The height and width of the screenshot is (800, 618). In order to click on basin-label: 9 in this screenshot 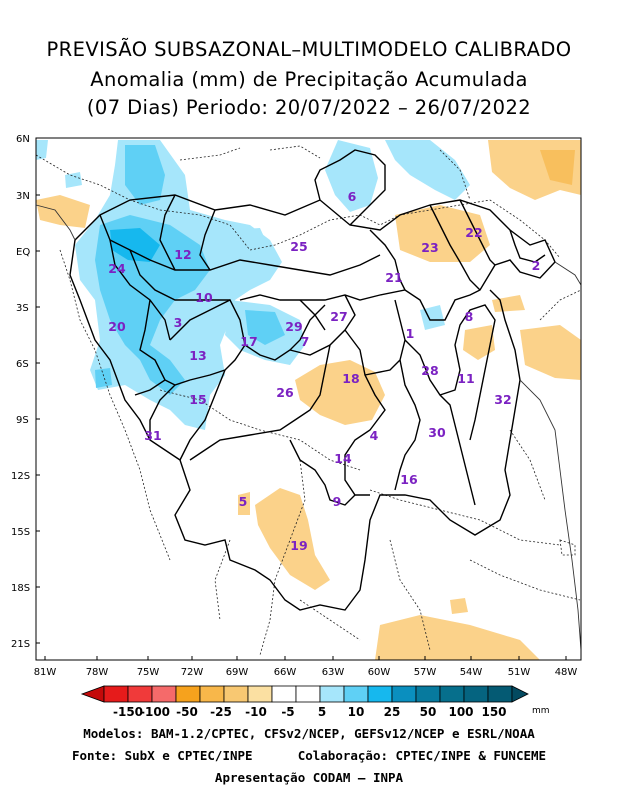, I will do `click(337, 501)`.